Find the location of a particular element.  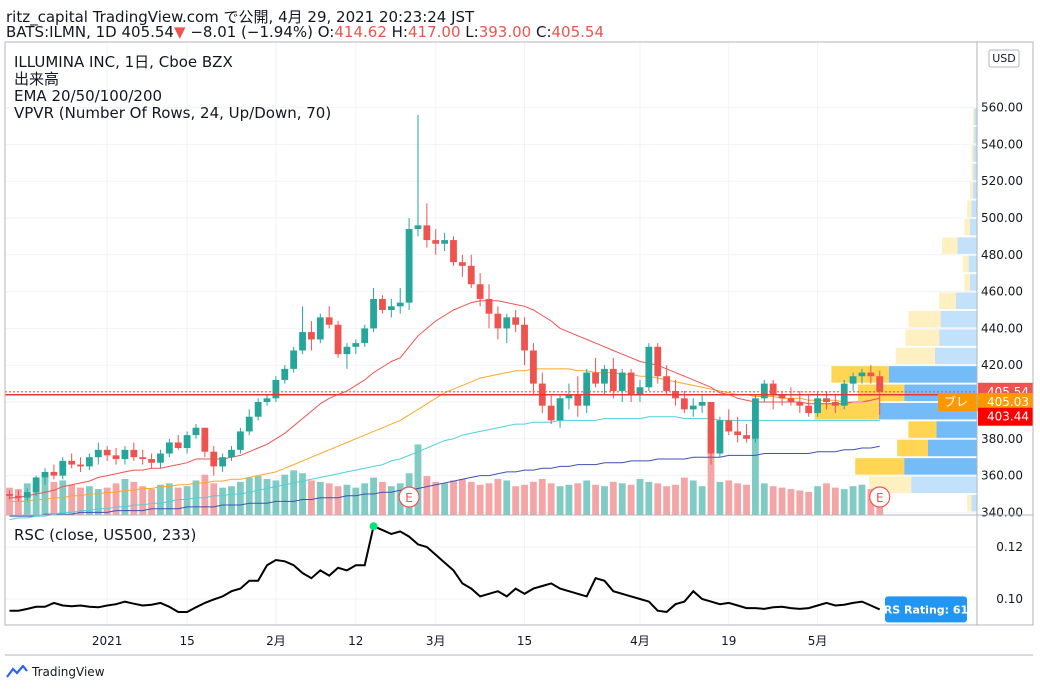

time-tick-label: 2月 is located at coordinates (276, 641).